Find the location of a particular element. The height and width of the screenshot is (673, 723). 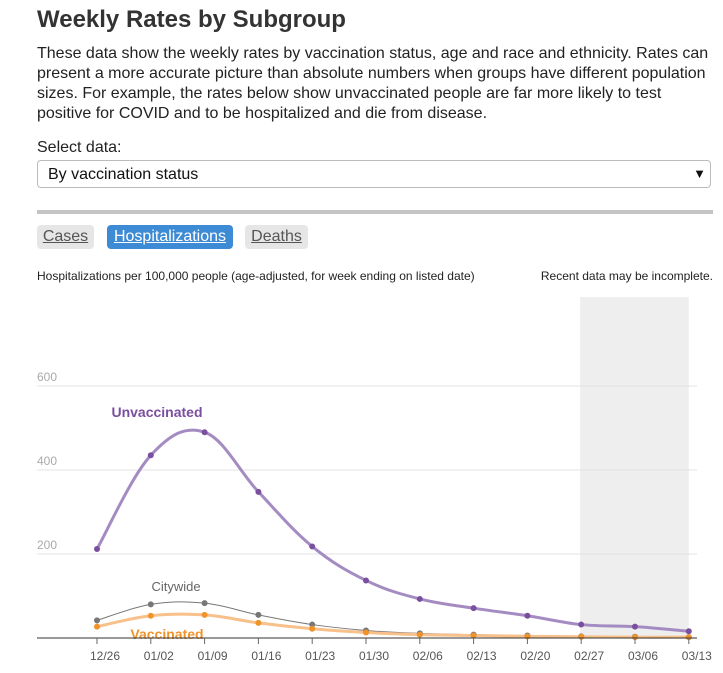

y-tick-label: 200 is located at coordinates (47, 545).